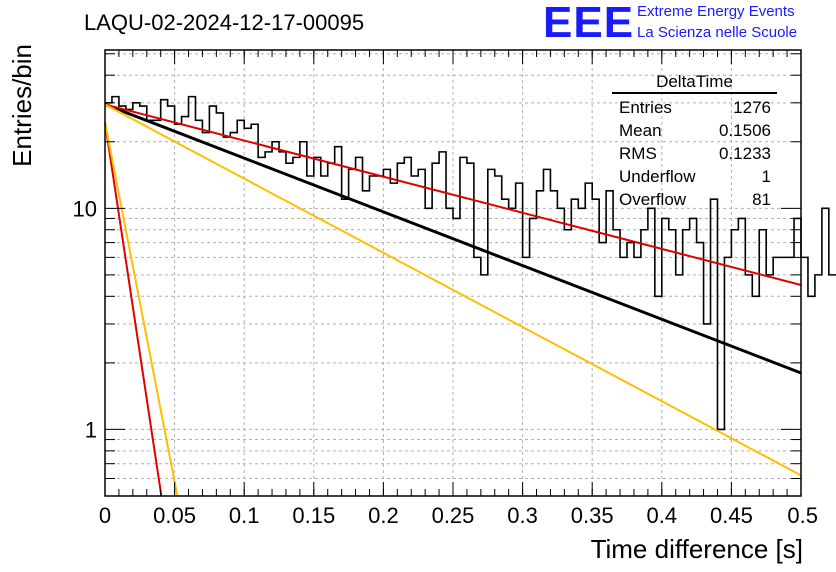  What do you see at coordinates (653, 199) in the screenshot?
I see `stats-label: Overflow` at bounding box center [653, 199].